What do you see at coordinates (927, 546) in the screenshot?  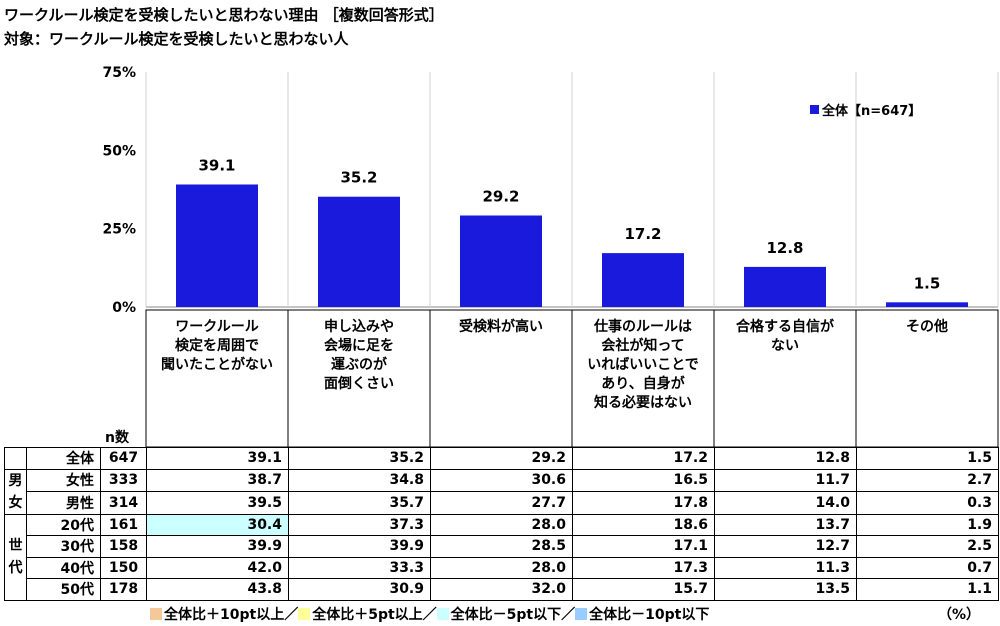 I see `table-cell: 2.5` at bounding box center [927, 546].